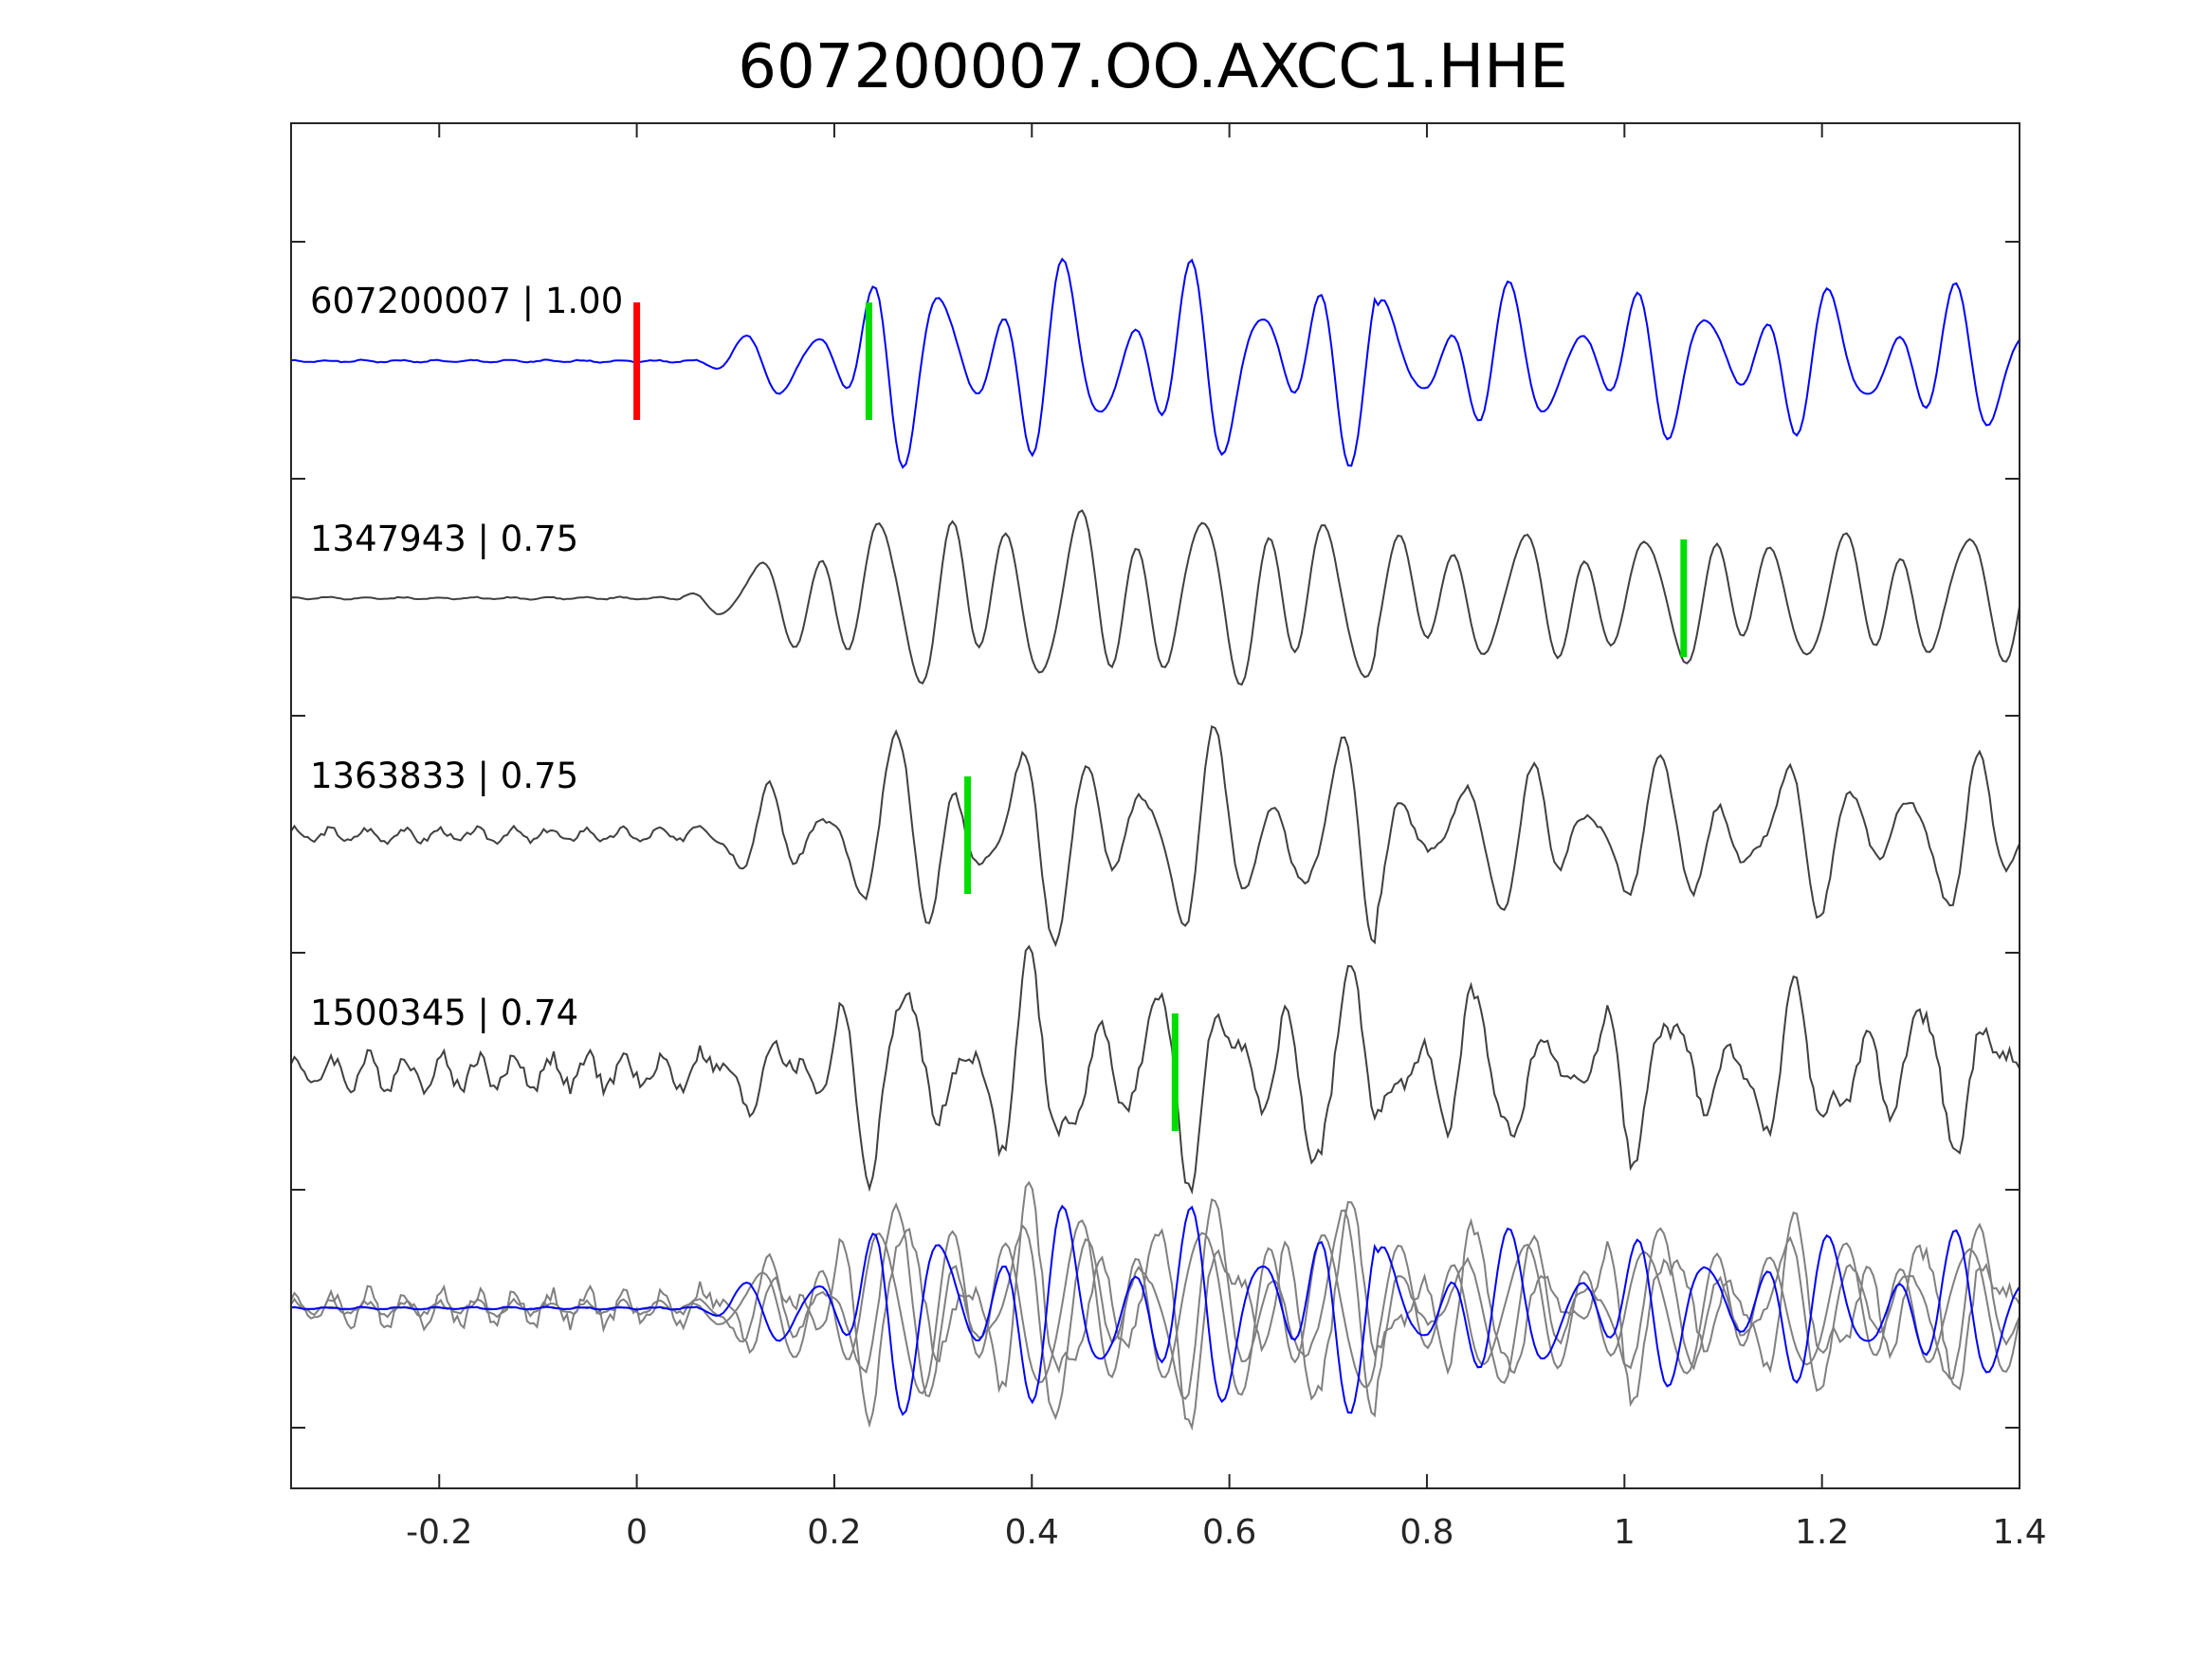 The height and width of the screenshot is (1659, 2212). Describe the element at coordinates (444, 776) in the screenshot. I see `trace-label-2: 1363833 | 0.75` at that location.